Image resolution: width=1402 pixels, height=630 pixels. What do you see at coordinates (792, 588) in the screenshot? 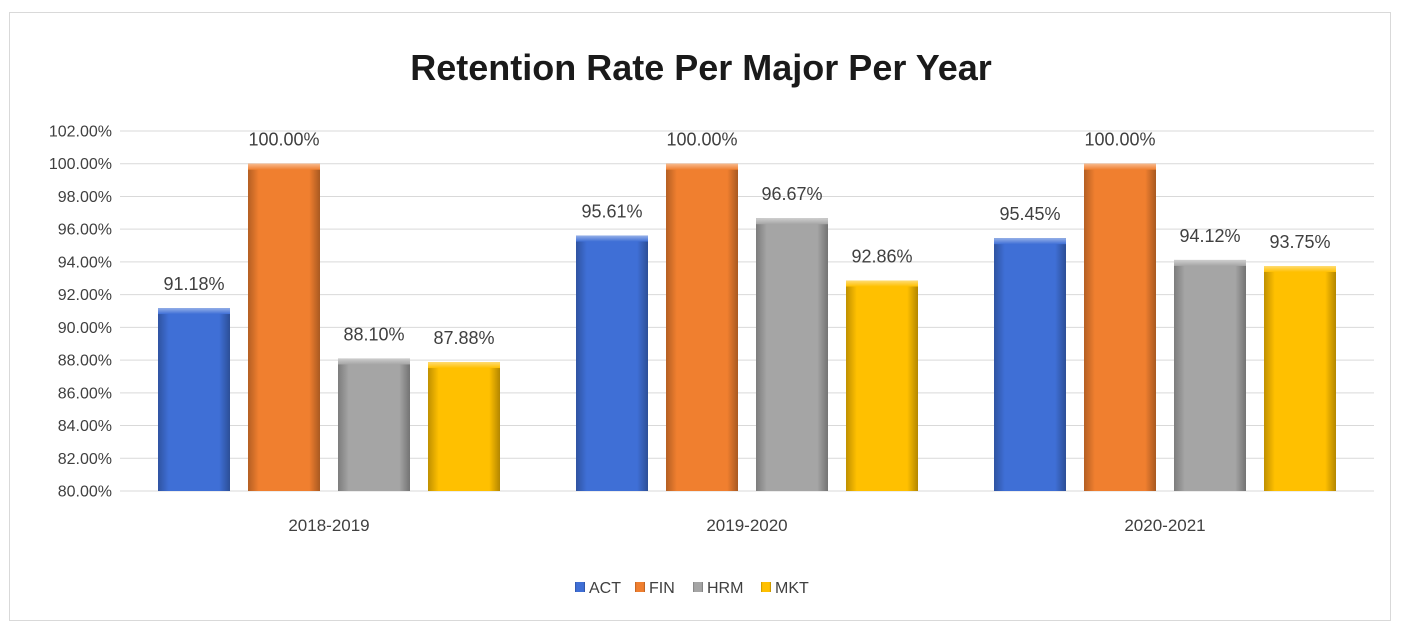
I see `legend-label: MKT` at bounding box center [792, 588].